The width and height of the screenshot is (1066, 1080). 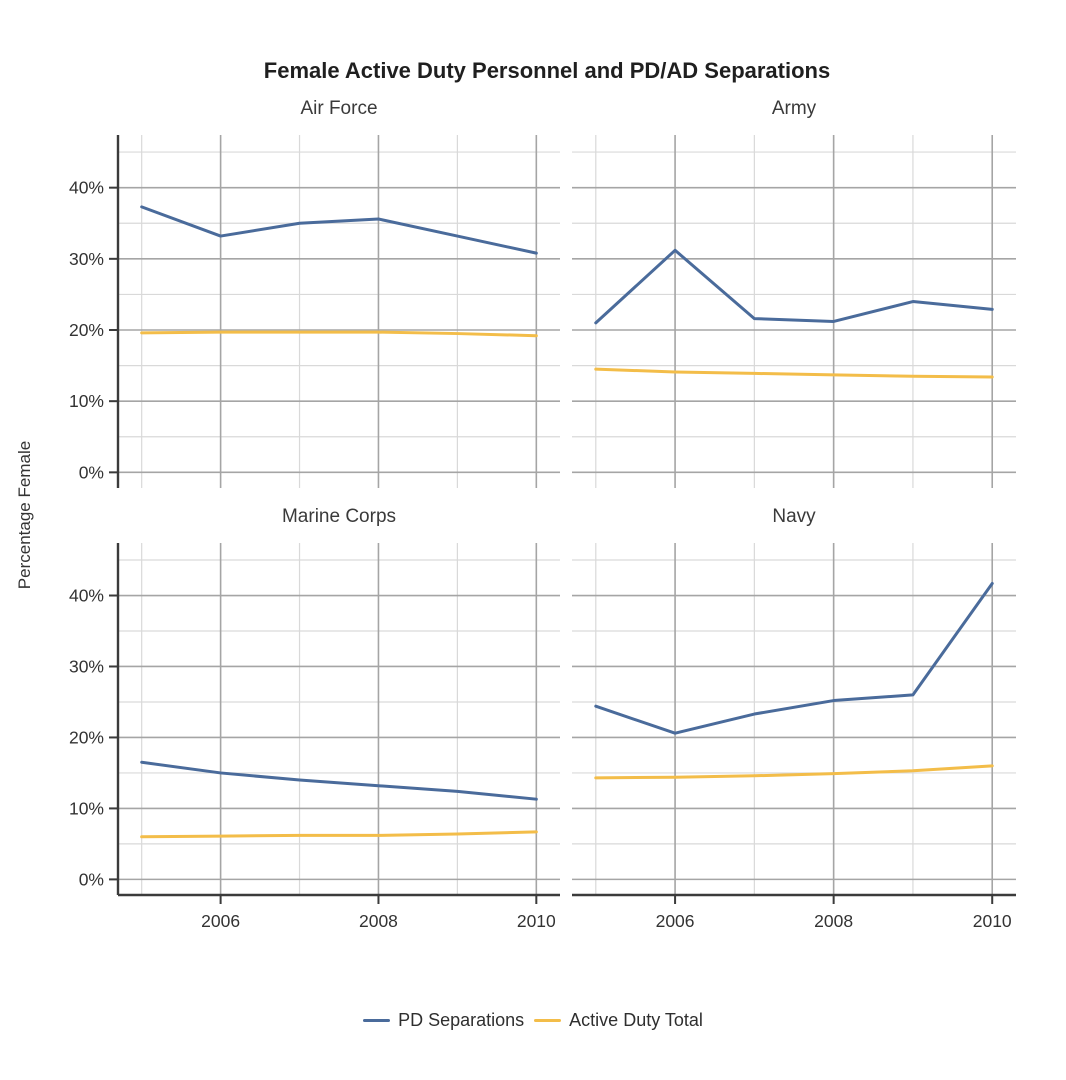 I want to click on active-duty-total-line-swatch, so click(x=548, y=1020).